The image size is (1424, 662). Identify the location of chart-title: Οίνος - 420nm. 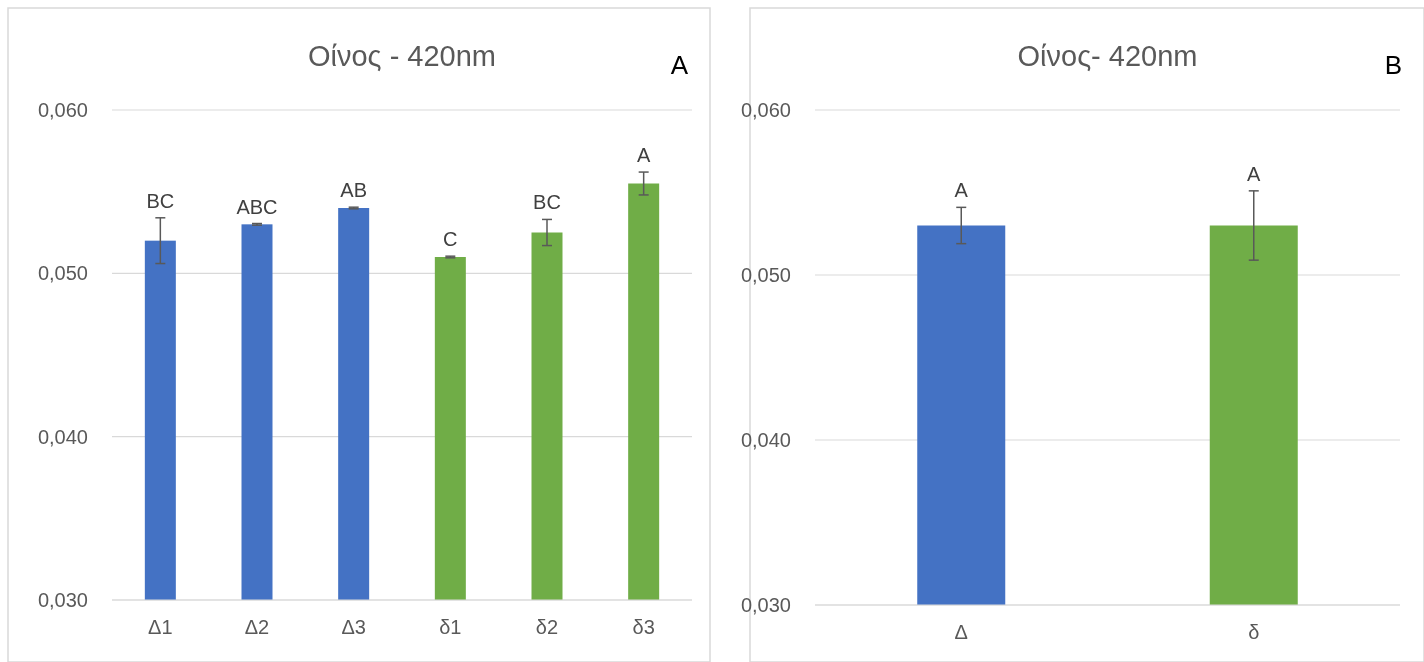
(402, 56).